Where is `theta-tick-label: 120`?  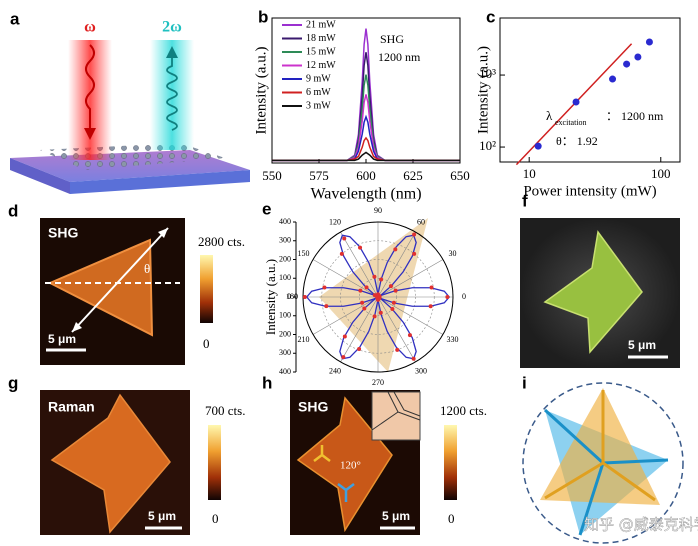 theta-tick-label: 120 is located at coordinates (335, 221).